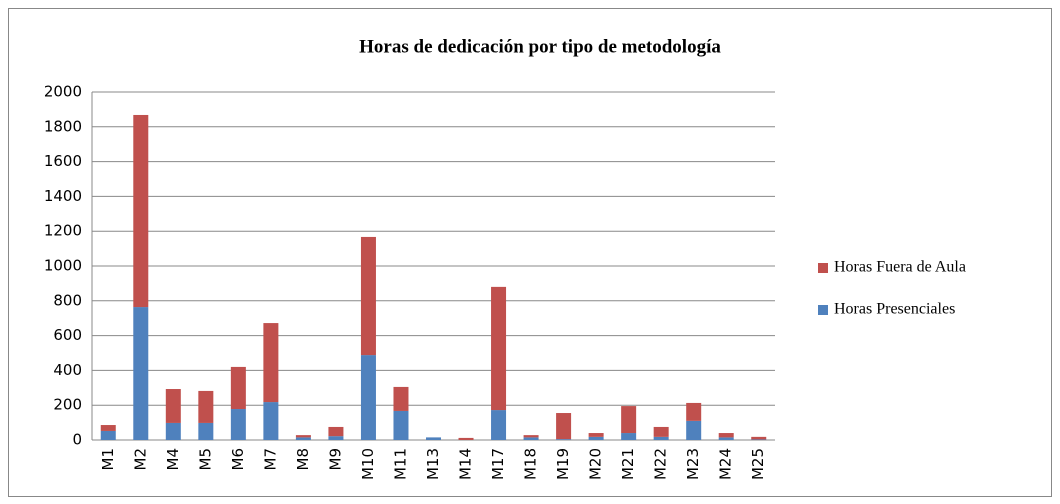 This screenshot has height=504, width=1060. What do you see at coordinates (563, 464) in the screenshot?
I see `x-tick-label: M19` at bounding box center [563, 464].